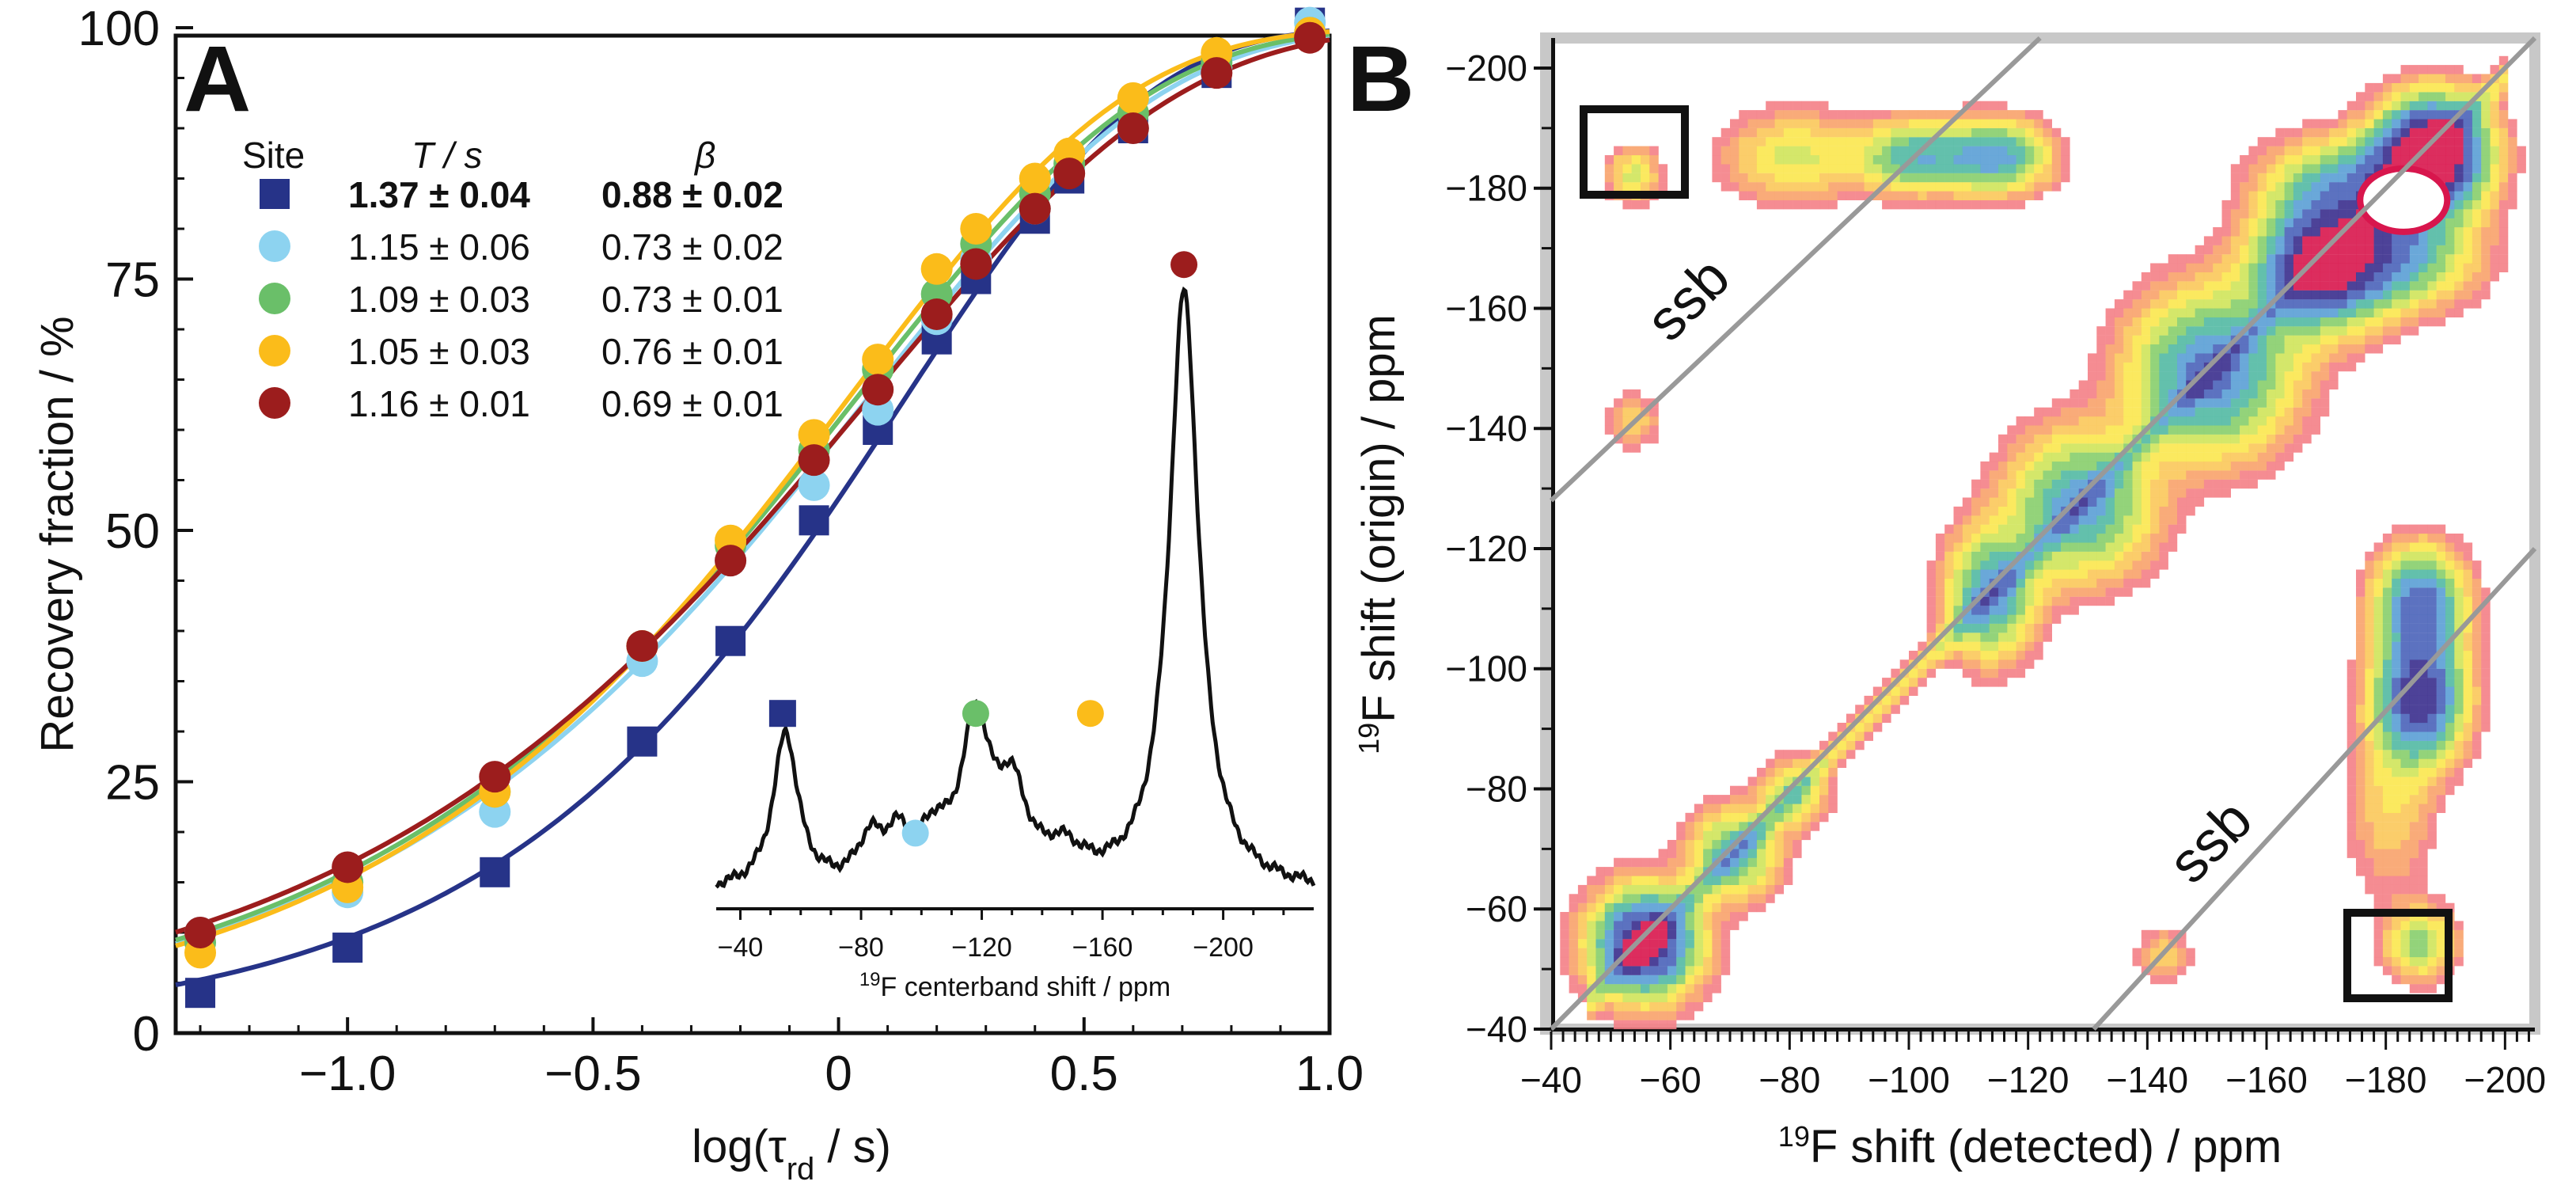  What do you see at coordinates (1035, 178) in the screenshot?
I see `data-point-circle` at bounding box center [1035, 178].